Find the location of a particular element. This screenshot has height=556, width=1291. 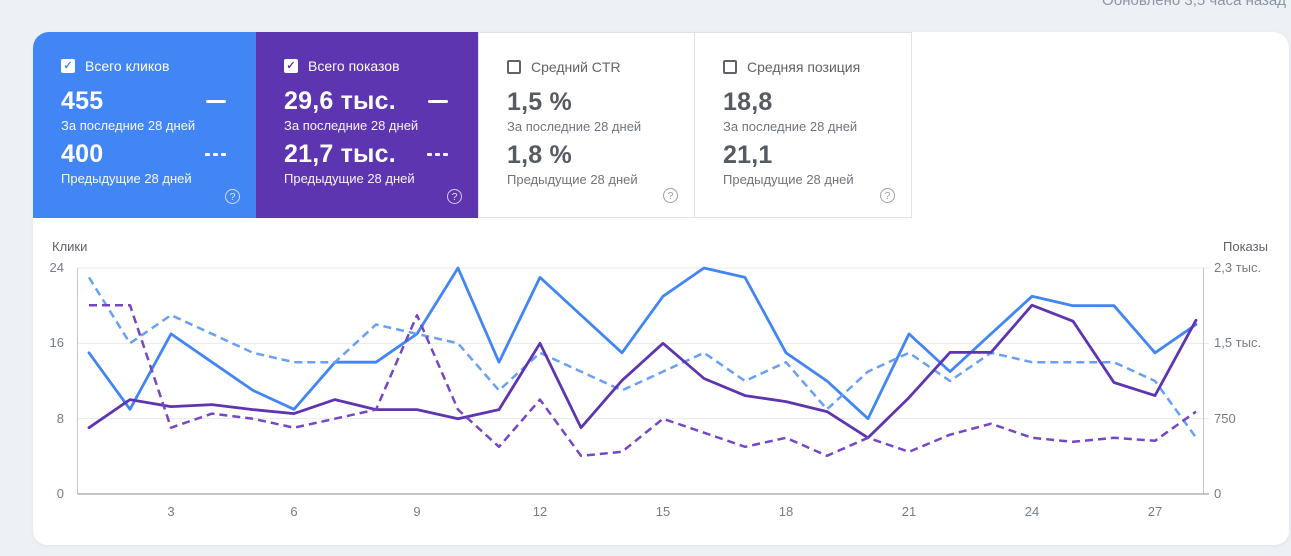

card-header: Средний CTR is located at coordinates (600, 66).